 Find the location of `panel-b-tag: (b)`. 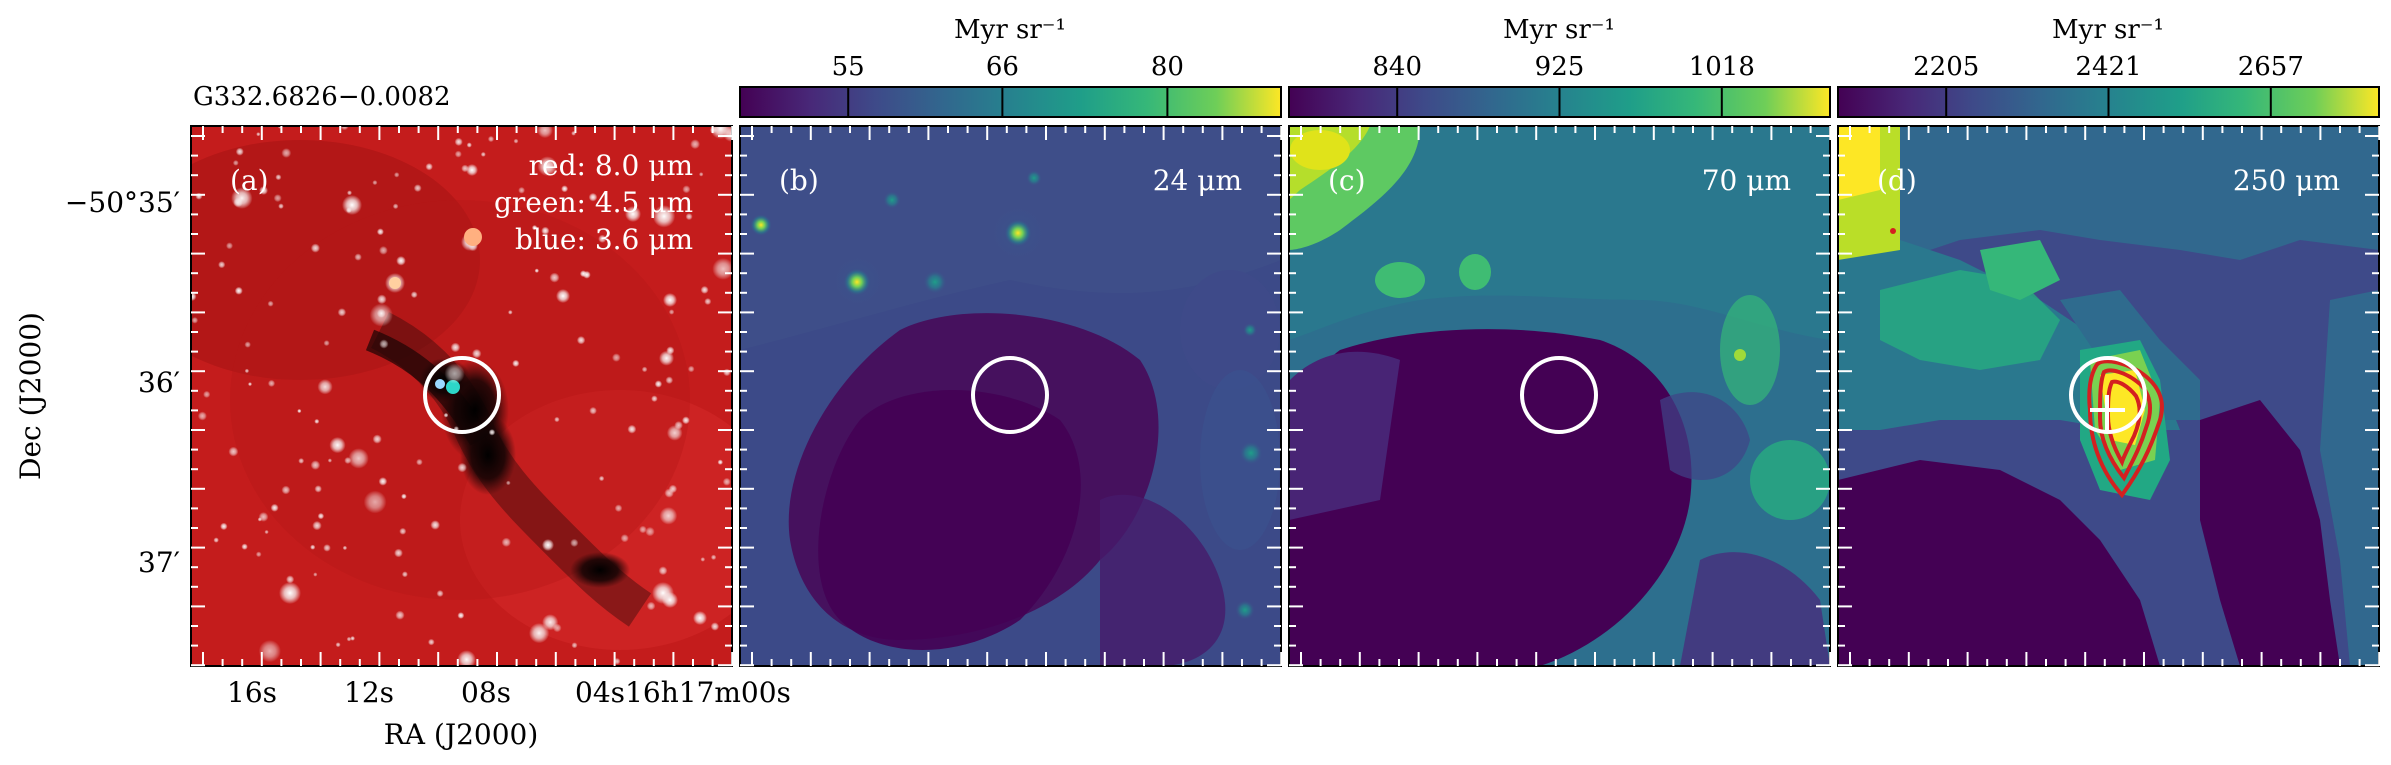

panel-b-tag: (b) is located at coordinates (799, 180).